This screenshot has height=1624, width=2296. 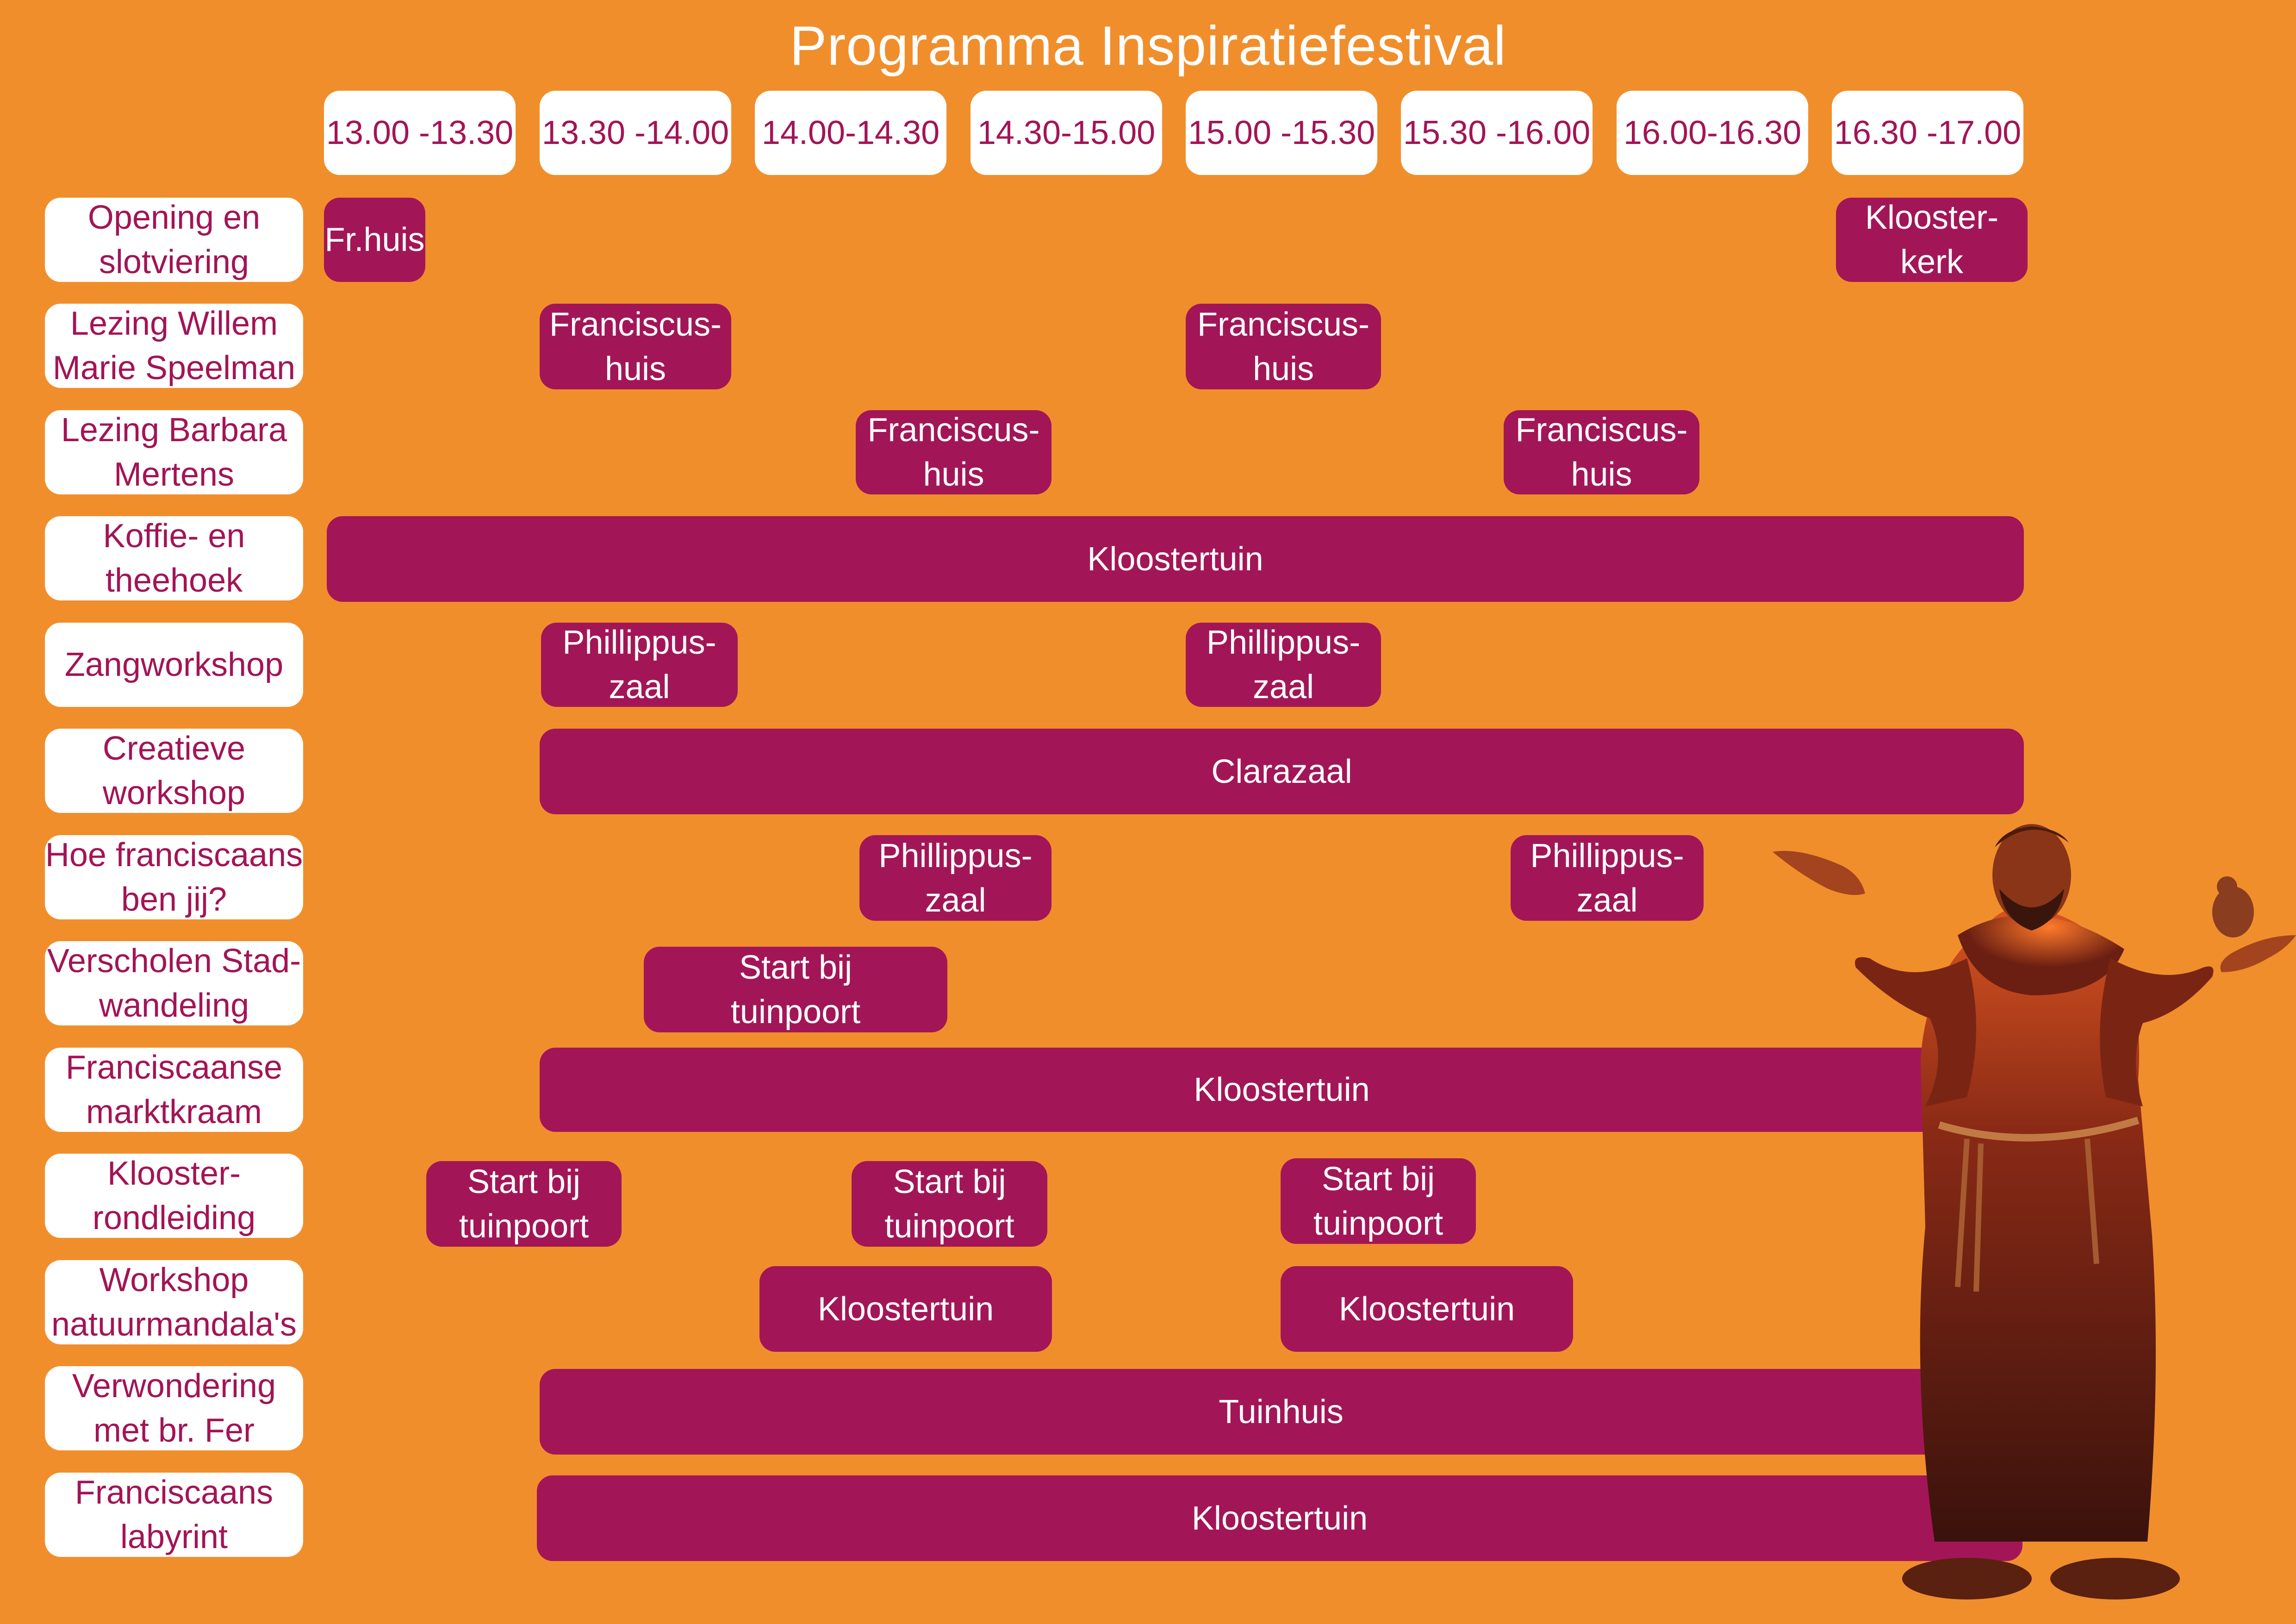 I want to click on event-speelman-2: Franciscus- huis, so click(x=1283, y=346).